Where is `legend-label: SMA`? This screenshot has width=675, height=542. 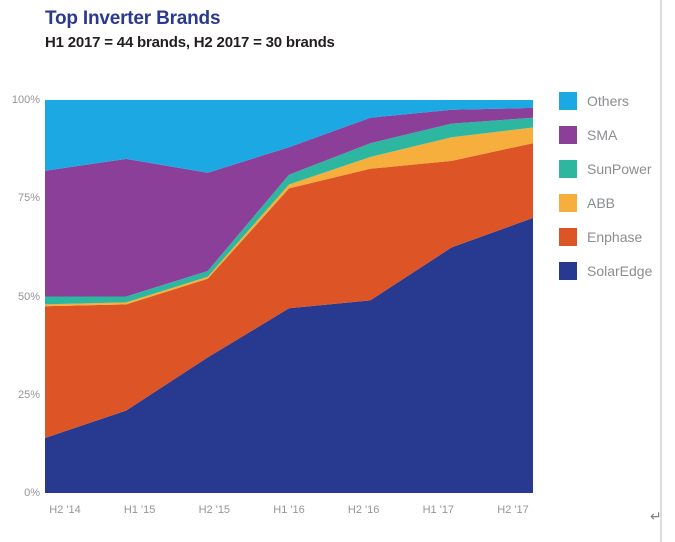
legend-label: SMA is located at coordinates (602, 135).